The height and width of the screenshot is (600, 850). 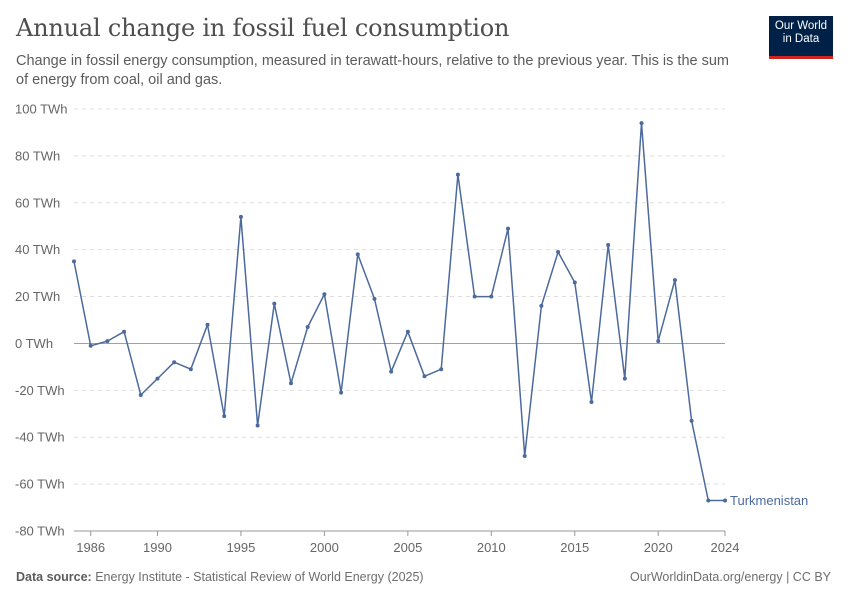 I want to click on x-tick-label: 2015, so click(x=574, y=547).